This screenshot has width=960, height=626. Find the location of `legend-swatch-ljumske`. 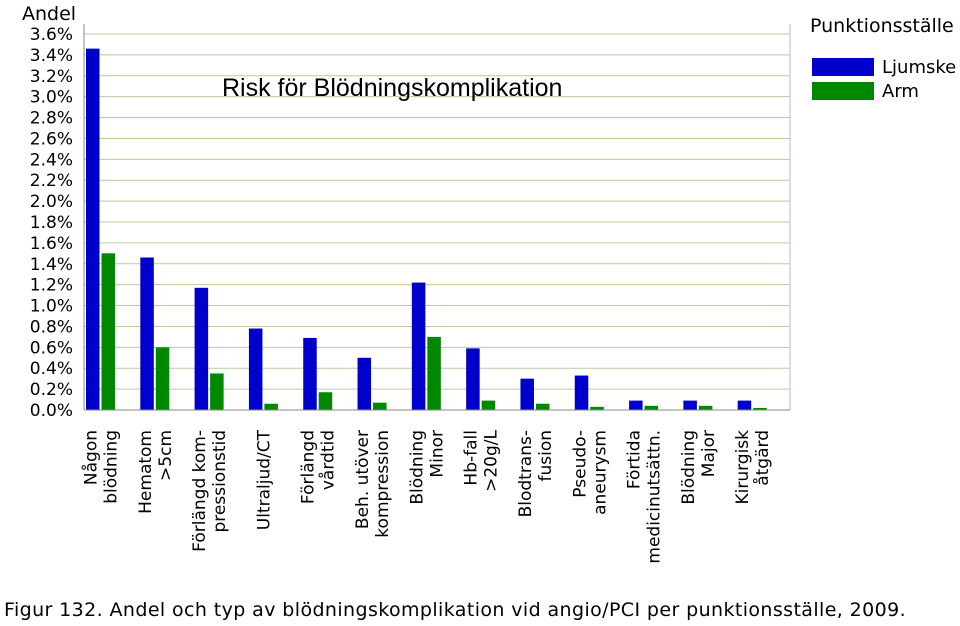

legend-swatch-ljumske is located at coordinates (843, 67).